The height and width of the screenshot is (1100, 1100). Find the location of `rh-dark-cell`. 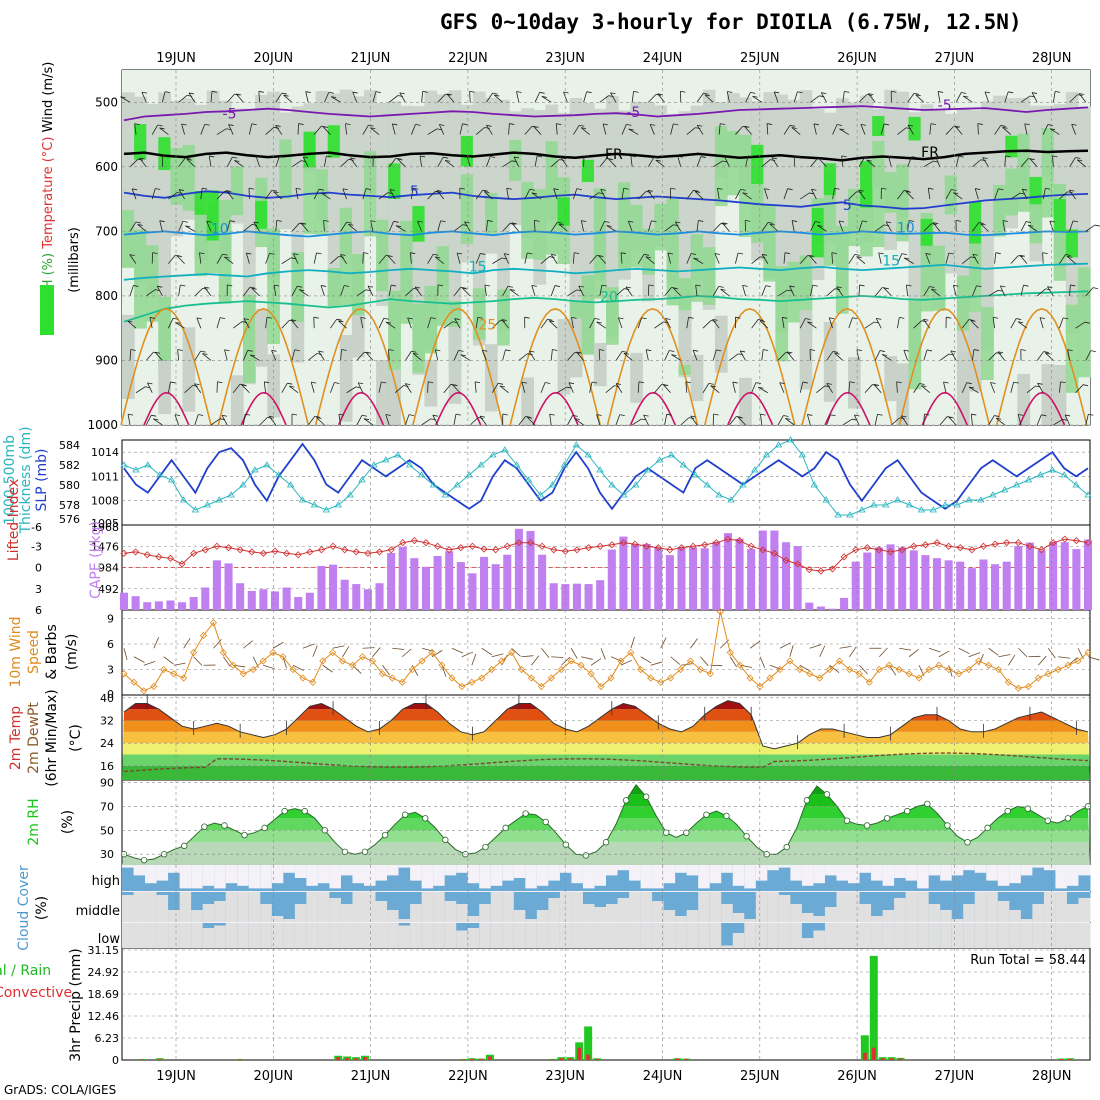

rh-dark-cell is located at coordinates (201, 203).